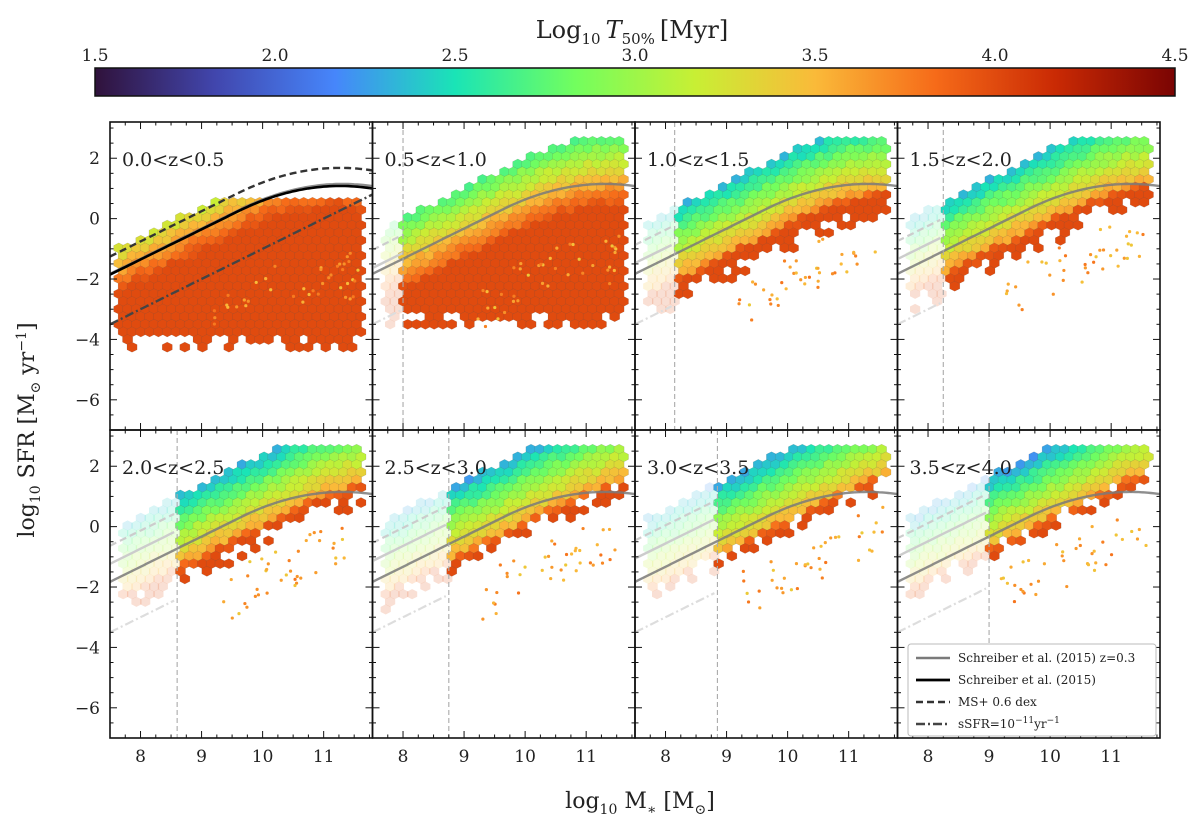  Describe the element at coordinates (27, 326) in the screenshot. I see `y-label-close: ]` at that location.